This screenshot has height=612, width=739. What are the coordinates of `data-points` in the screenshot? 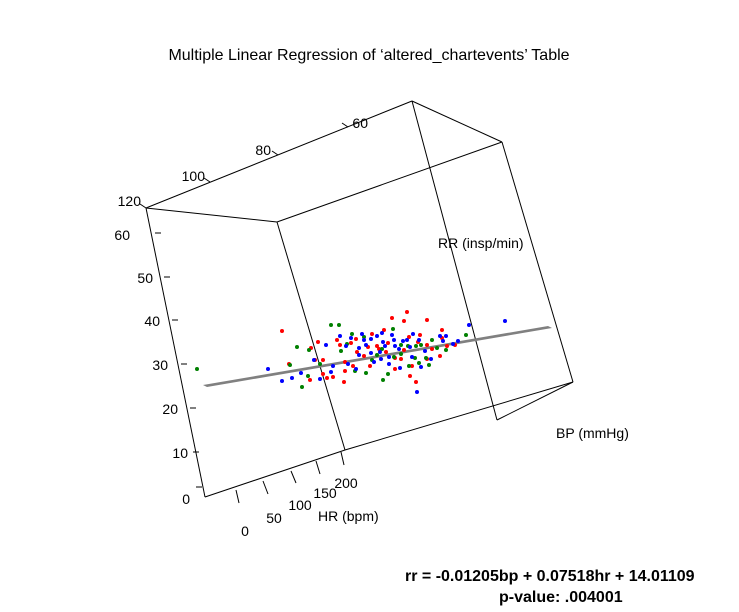 It's located at (351, 352).